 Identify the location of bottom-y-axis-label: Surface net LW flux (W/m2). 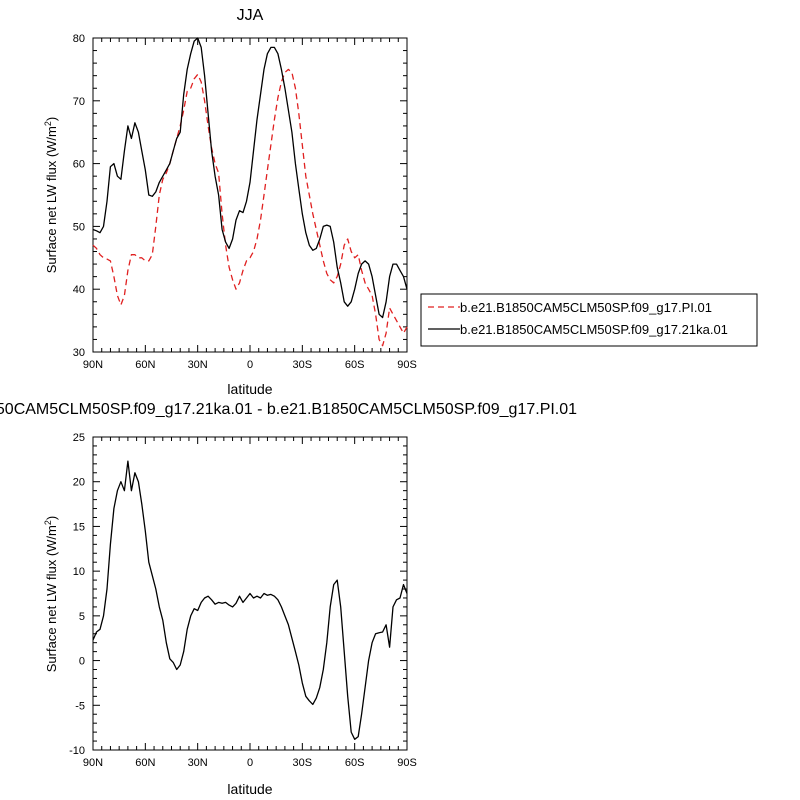
(51, 594).